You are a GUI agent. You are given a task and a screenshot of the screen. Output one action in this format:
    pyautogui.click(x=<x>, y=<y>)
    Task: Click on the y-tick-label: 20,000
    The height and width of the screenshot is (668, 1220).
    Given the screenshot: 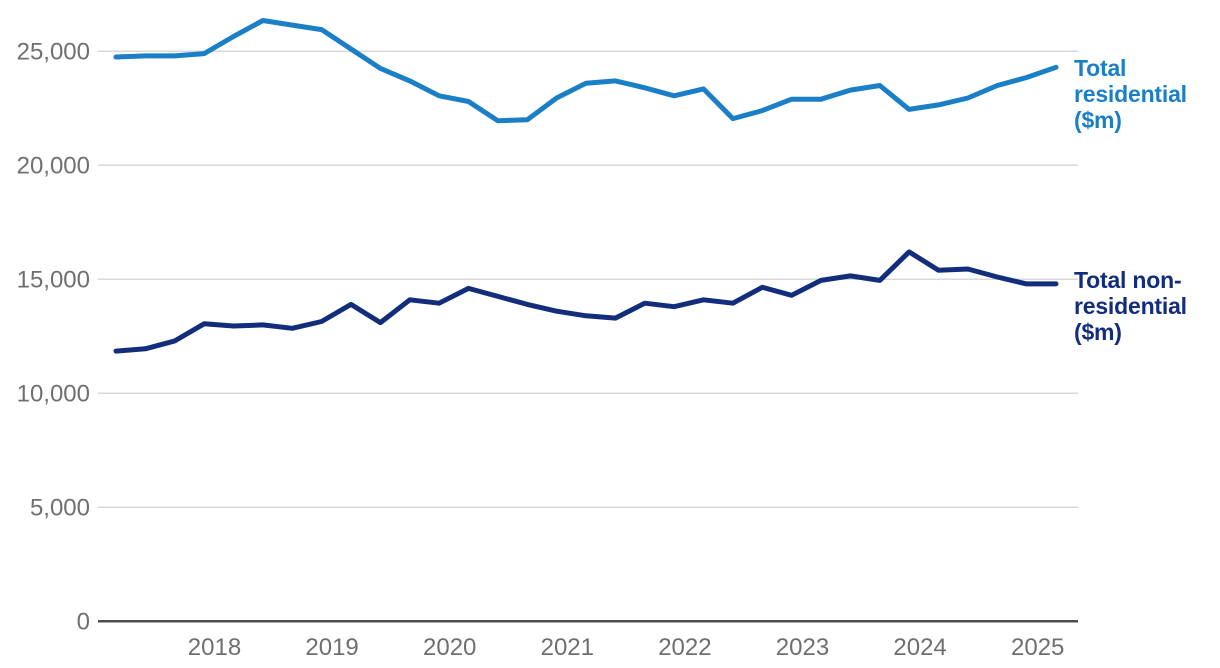 What is the action you would take?
    pyautogui.click(x=53, y=165)
    